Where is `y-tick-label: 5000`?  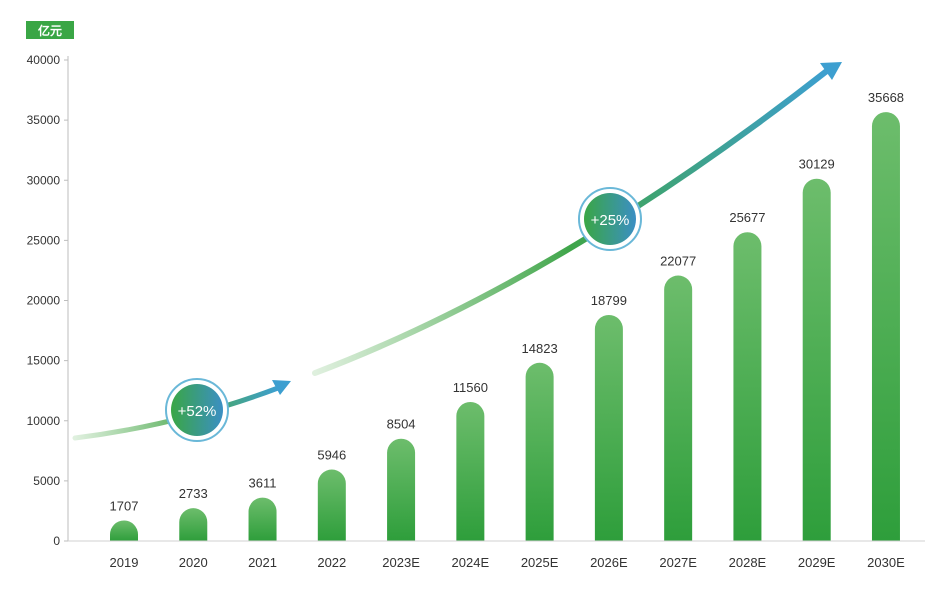
y-tick-label: 5000 is located at coordinates (46, 481).